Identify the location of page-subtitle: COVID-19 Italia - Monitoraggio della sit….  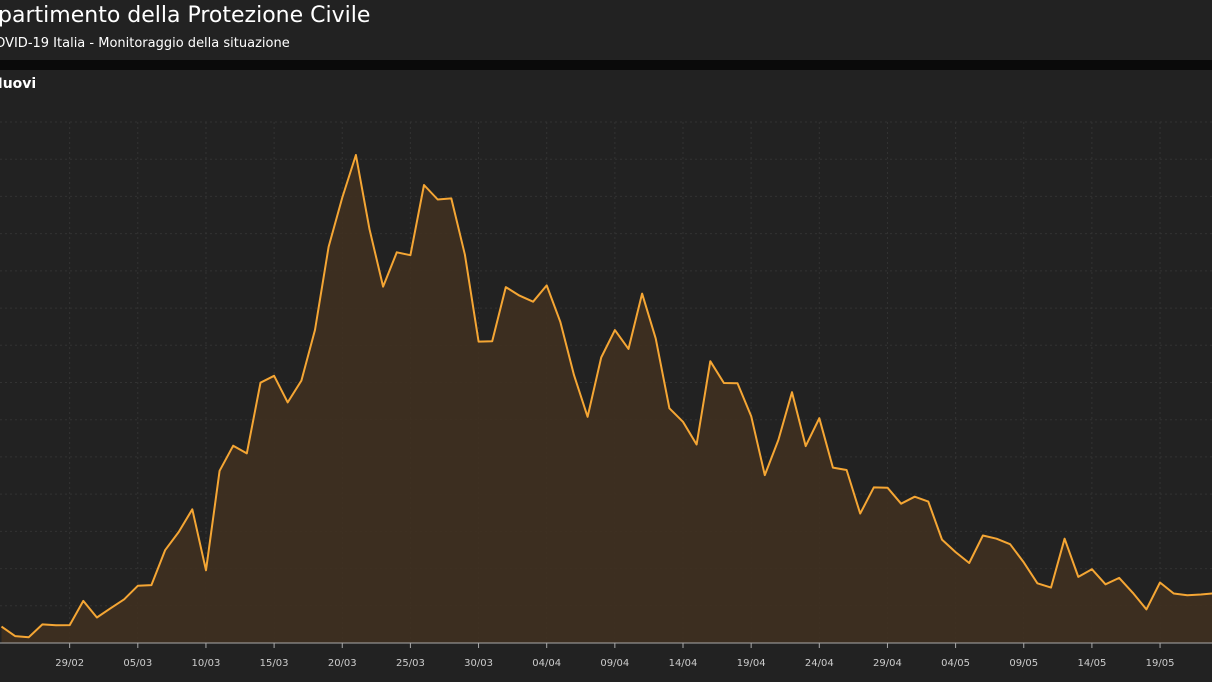
(145, 43).